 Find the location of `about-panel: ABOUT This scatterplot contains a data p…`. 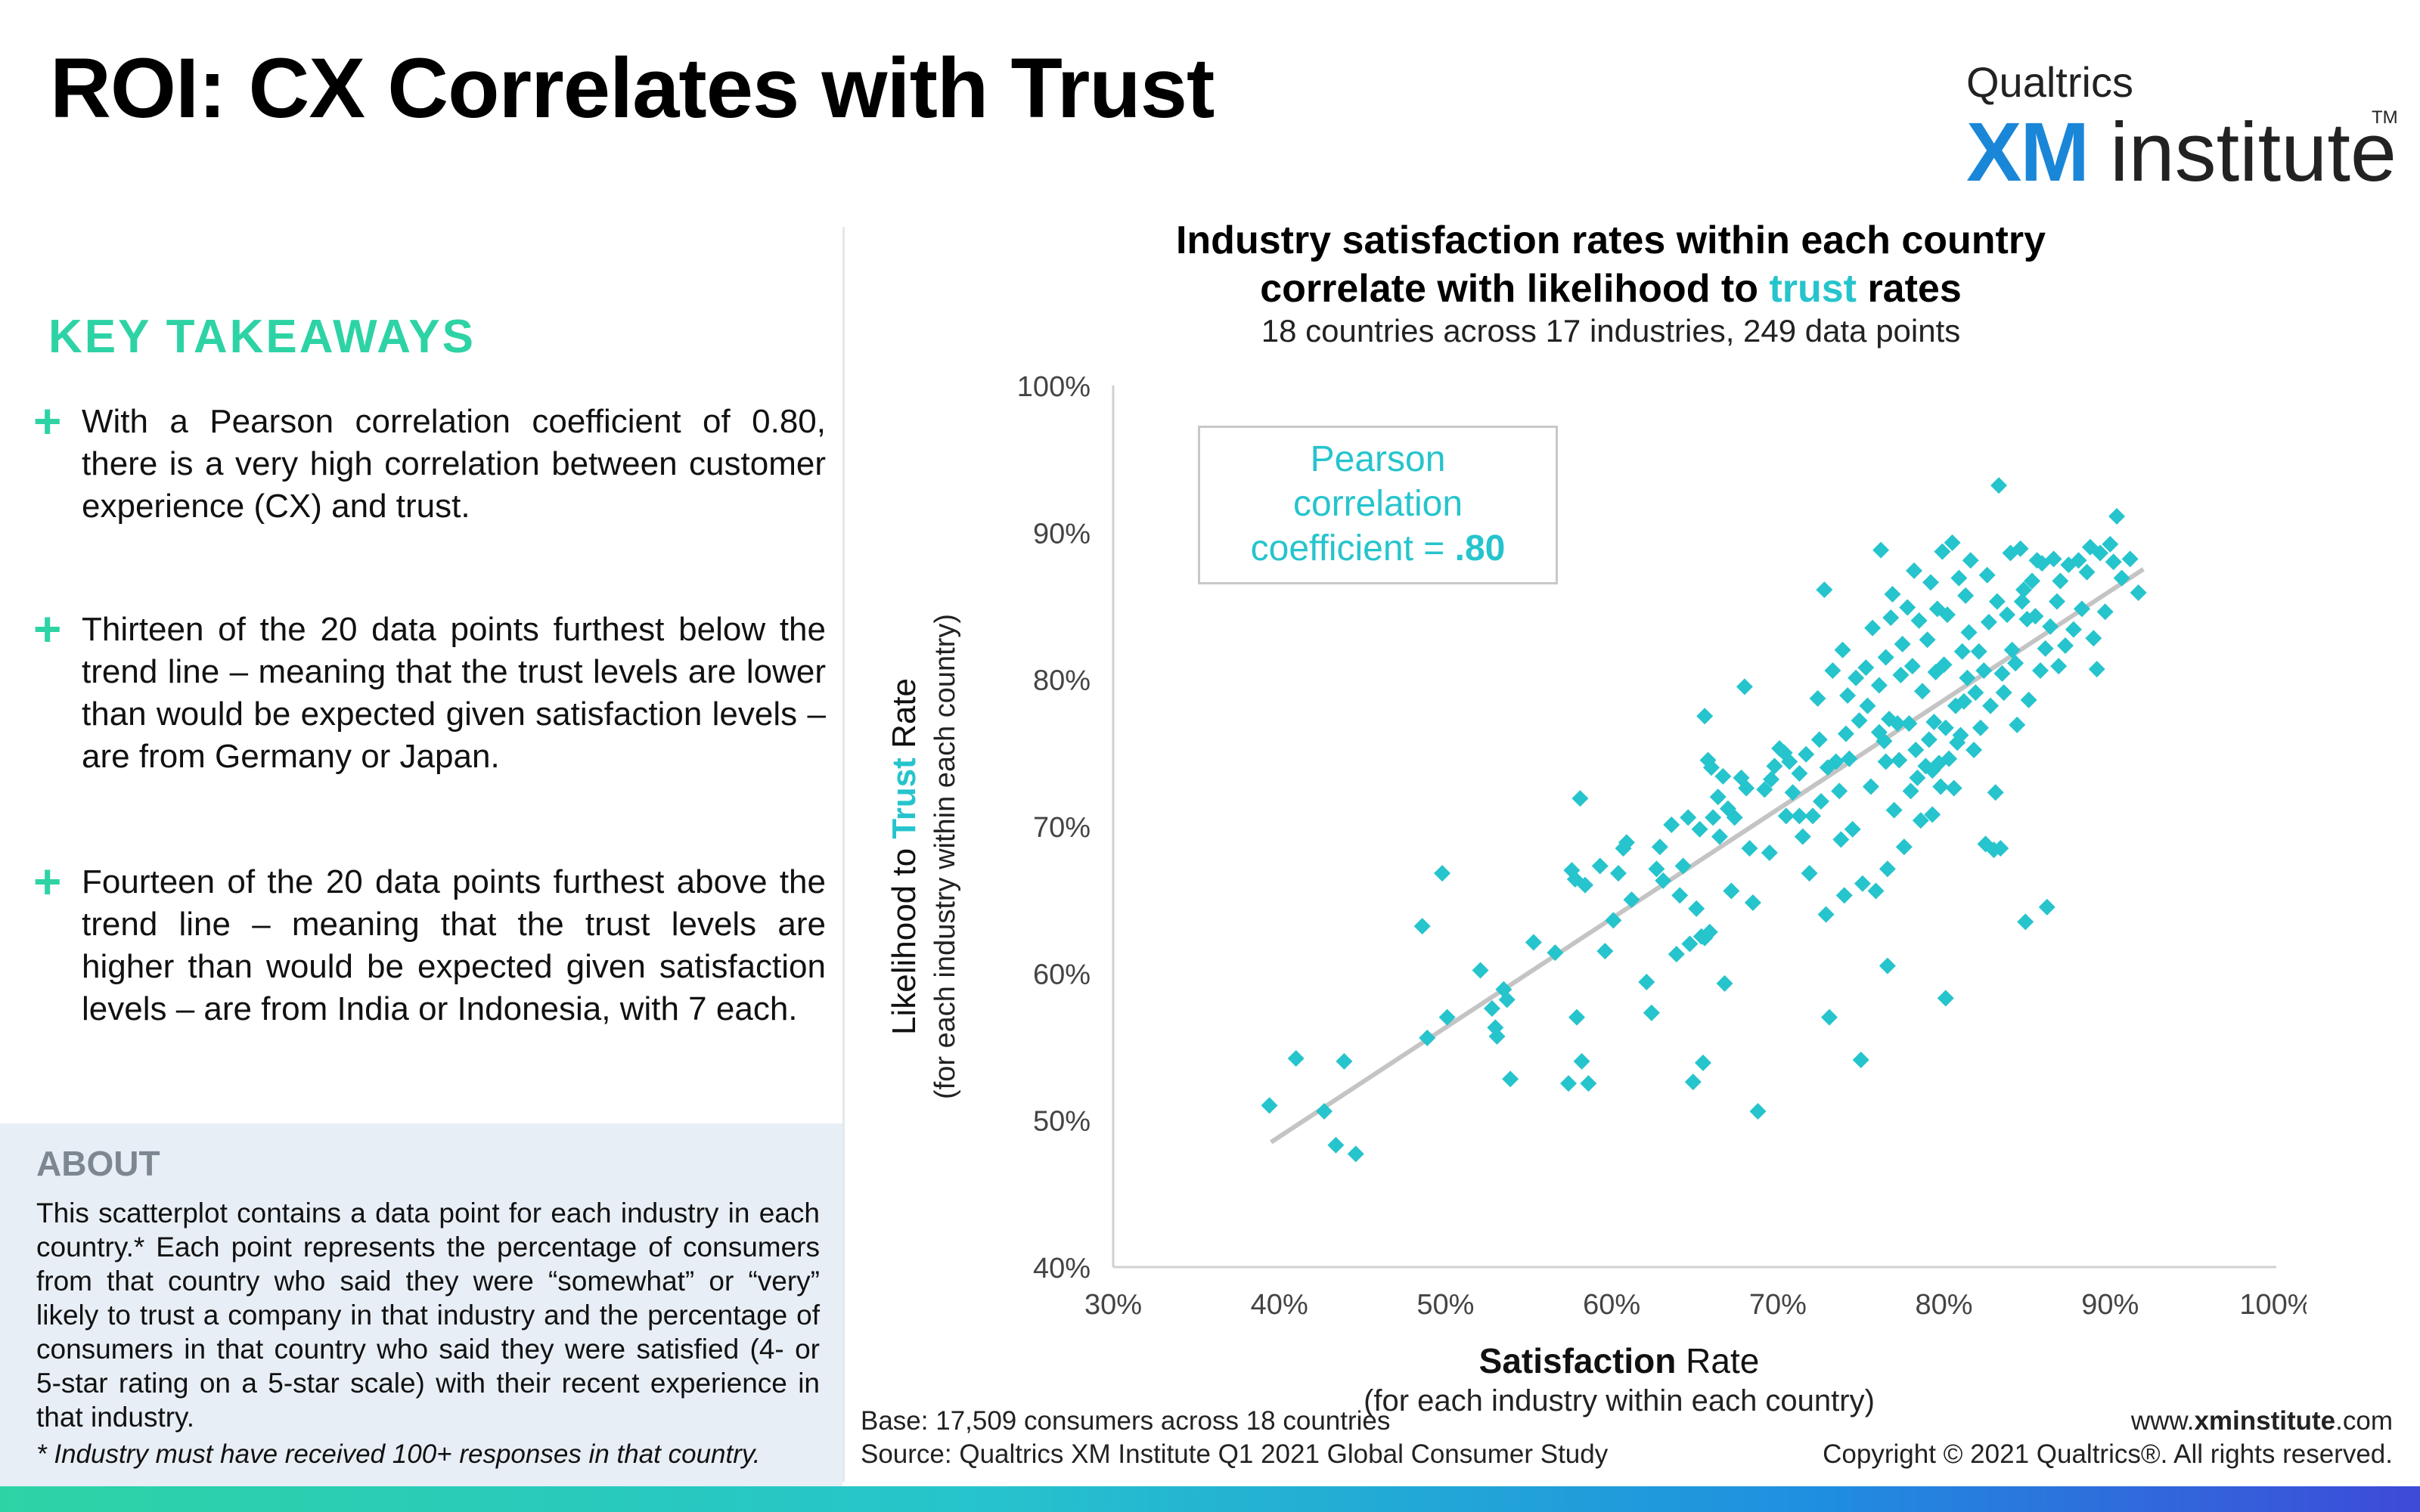

about-panel: ABOUT This scatterplot contains a data p… is located at coordinates (421, 1304).